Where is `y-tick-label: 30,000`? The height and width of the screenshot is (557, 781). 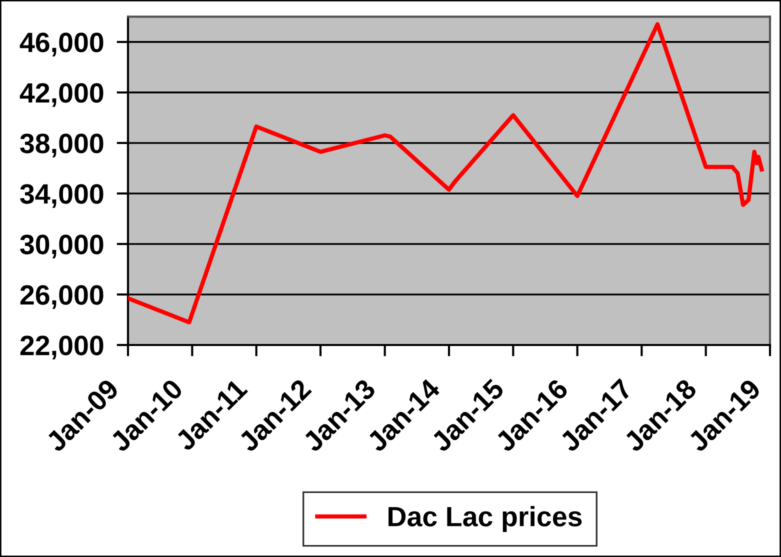
y-tick-label: 30,000 is located at coordinates (62, 246).